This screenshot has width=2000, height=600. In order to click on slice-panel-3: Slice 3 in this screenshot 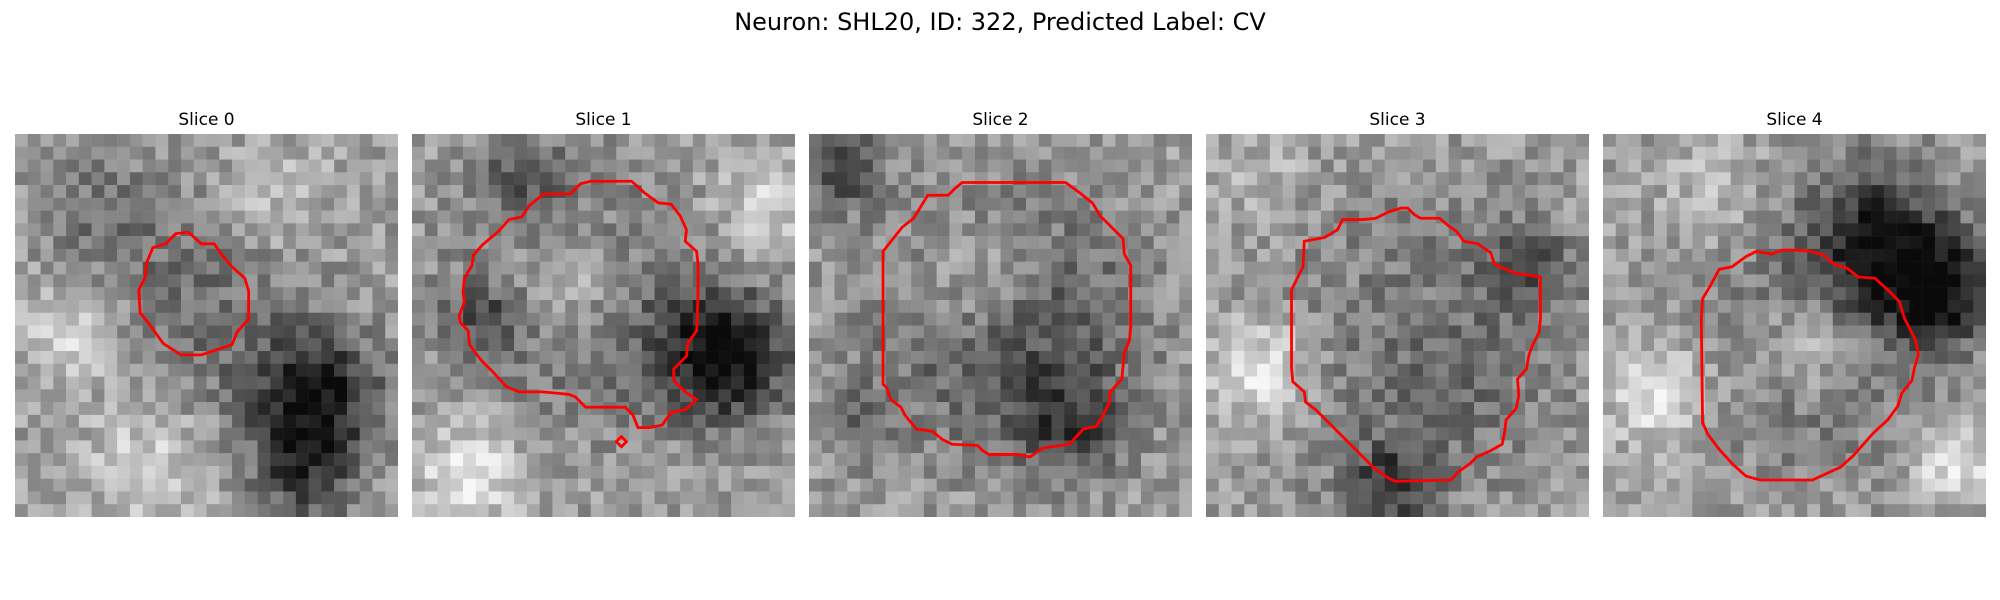, I will do `click(1397, 313)`.